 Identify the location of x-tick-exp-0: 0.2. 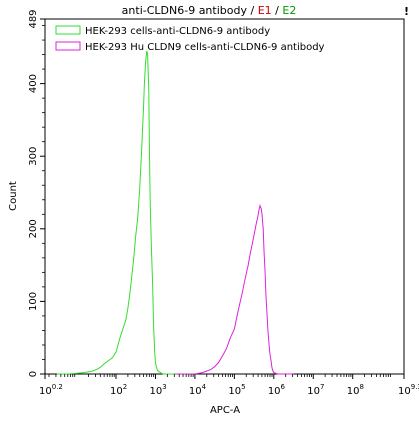
(57, 387).